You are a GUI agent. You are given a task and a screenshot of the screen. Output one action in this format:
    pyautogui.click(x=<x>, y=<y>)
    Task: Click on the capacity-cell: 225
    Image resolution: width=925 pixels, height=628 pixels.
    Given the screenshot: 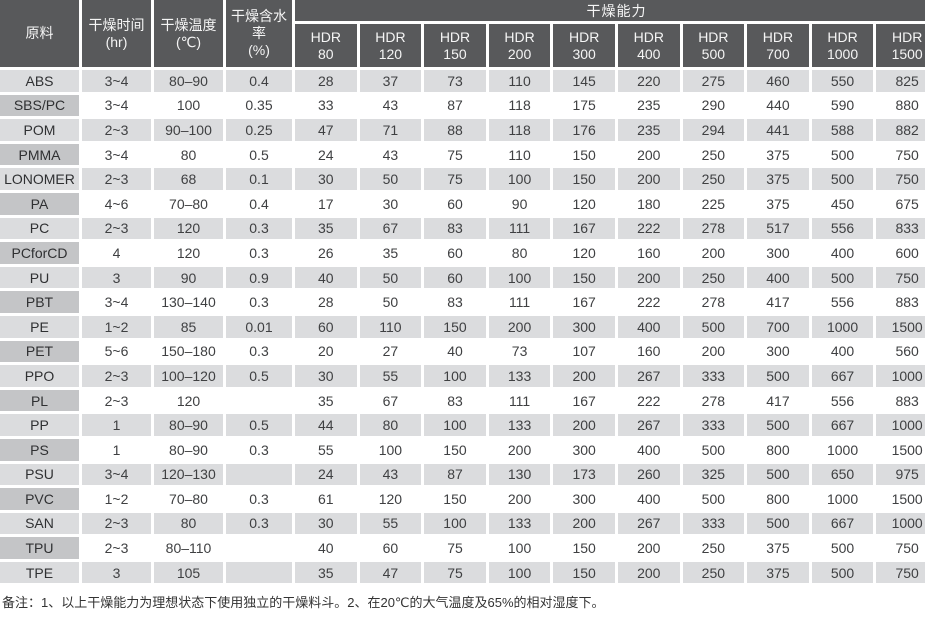 What is the action you would take?
    pyautogui.click(x=713, y=203)
    